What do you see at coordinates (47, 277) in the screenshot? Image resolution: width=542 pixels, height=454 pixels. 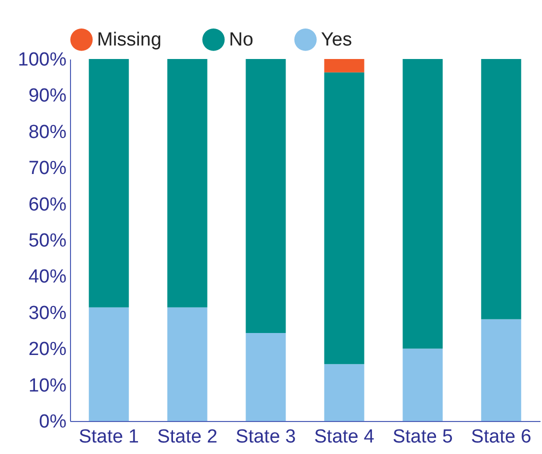 I see `y-tick-label: 40%` at bounding box center [47, 277].